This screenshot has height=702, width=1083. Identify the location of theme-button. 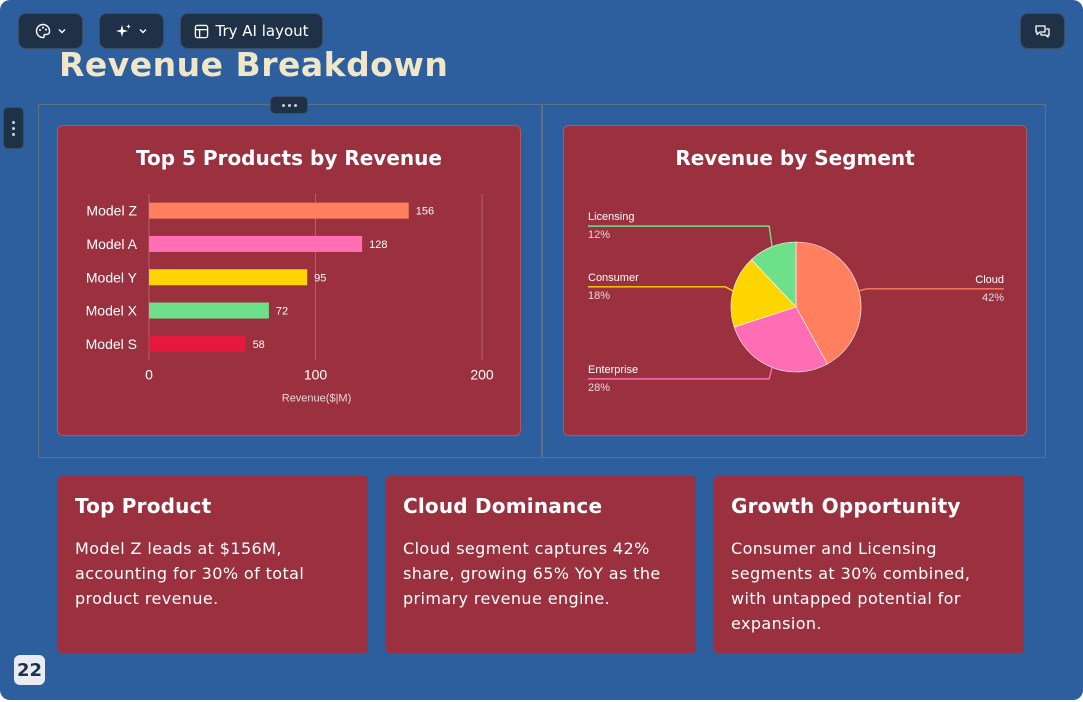
(50, 31).